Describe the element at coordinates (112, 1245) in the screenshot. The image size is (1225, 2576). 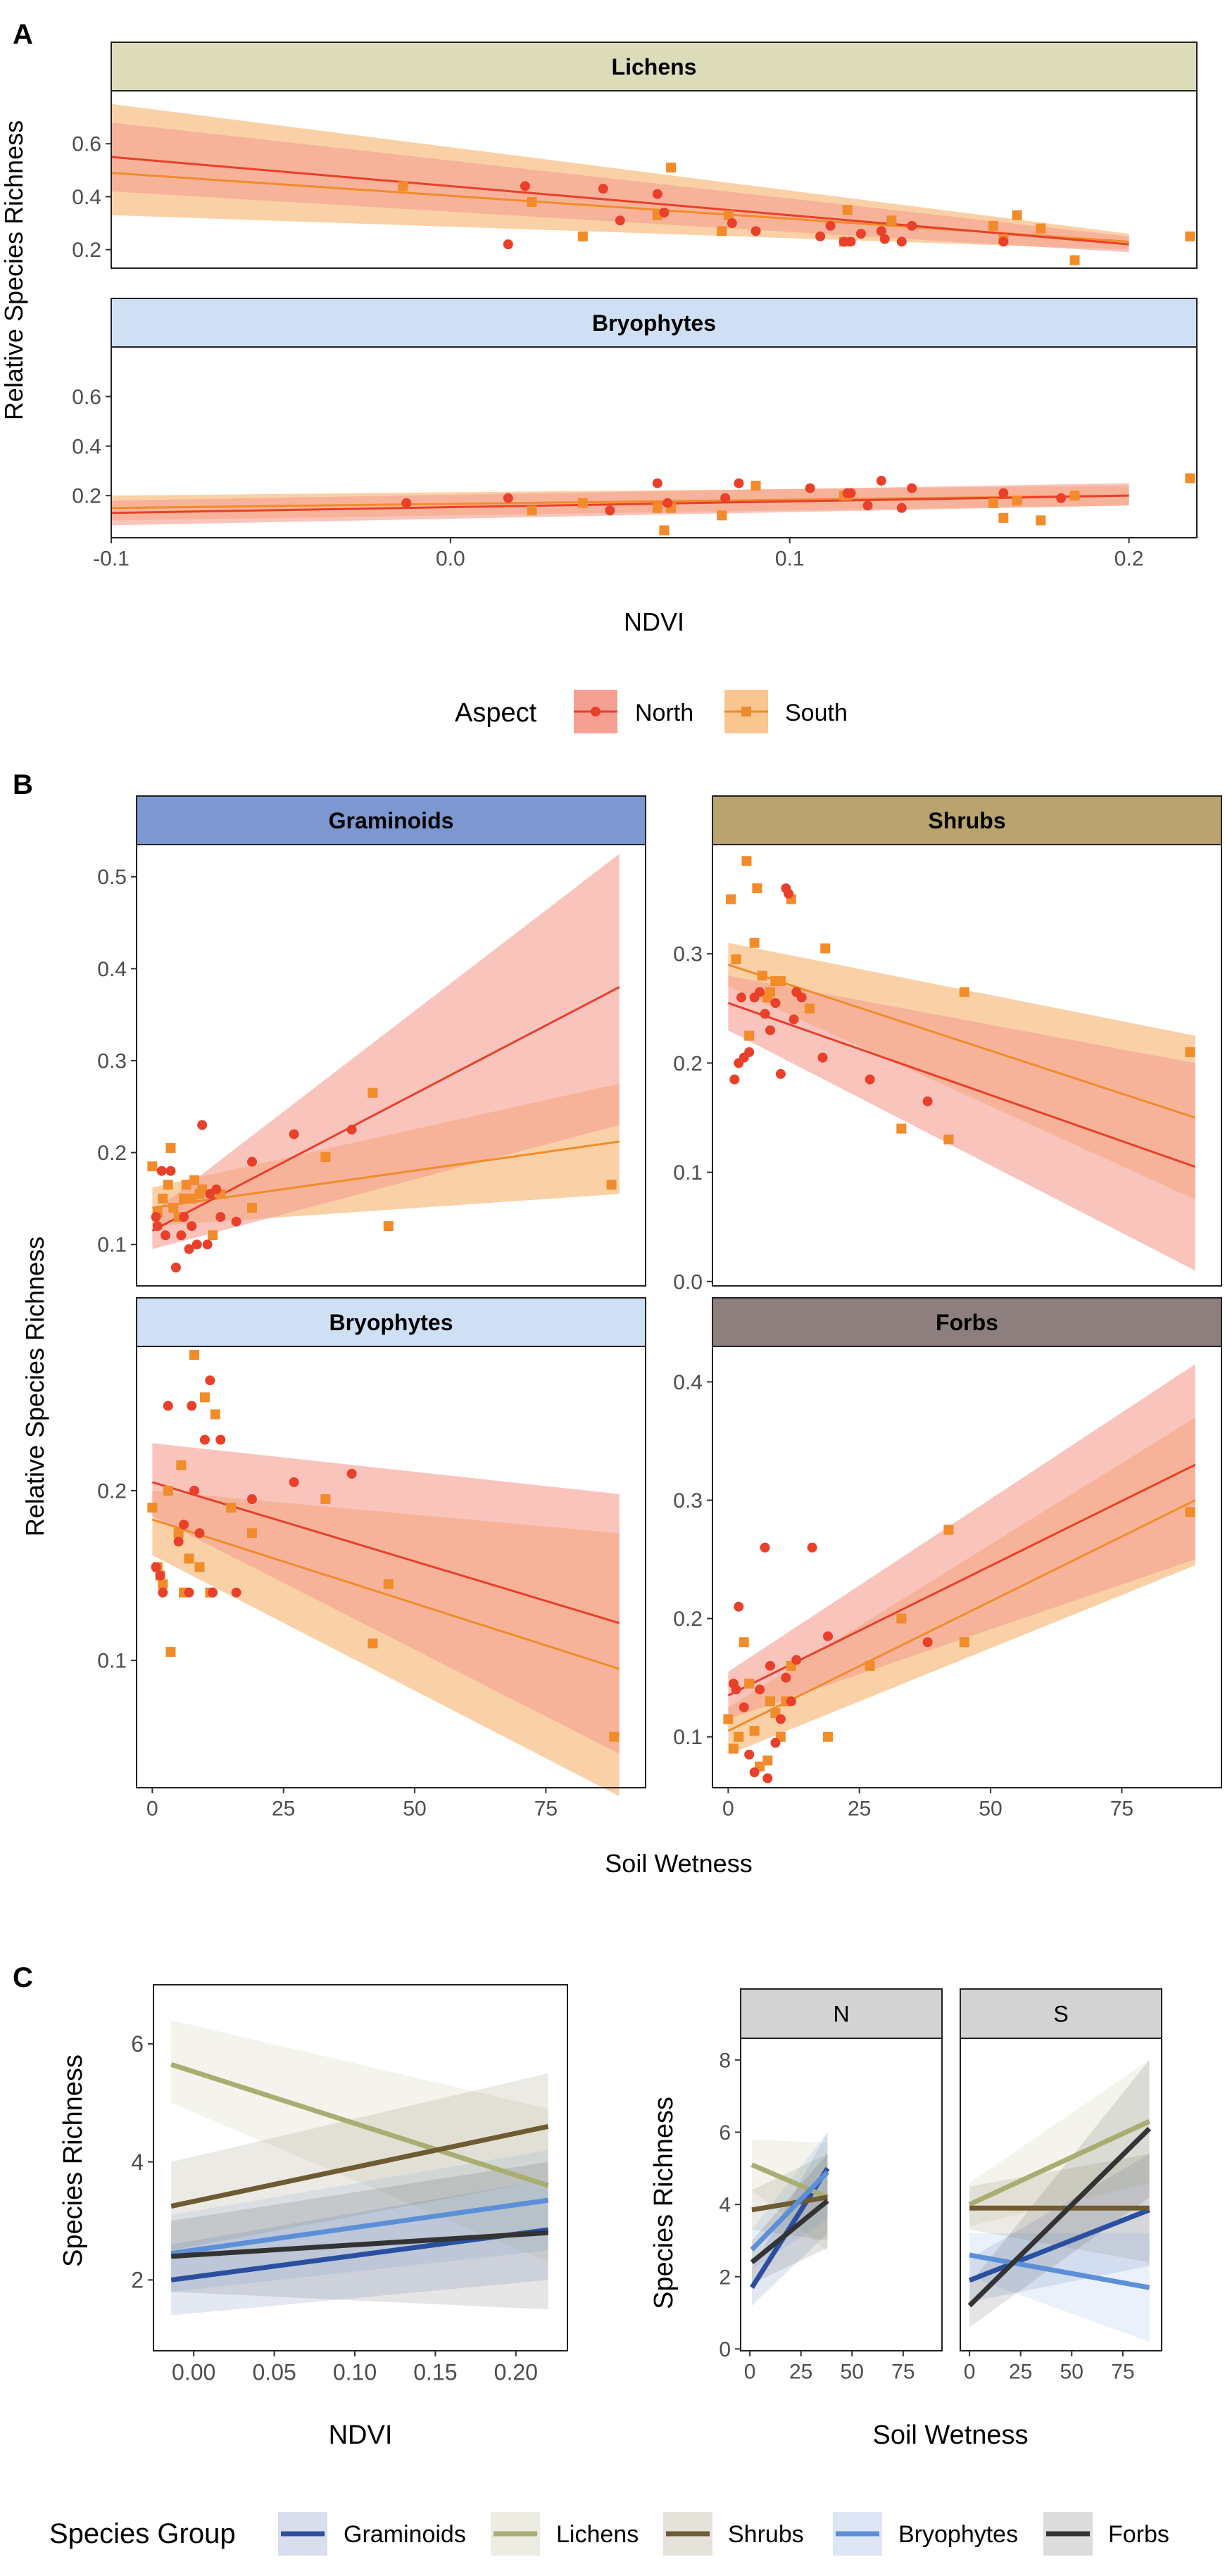
I see `y-tick-label: 0.1` at that location.